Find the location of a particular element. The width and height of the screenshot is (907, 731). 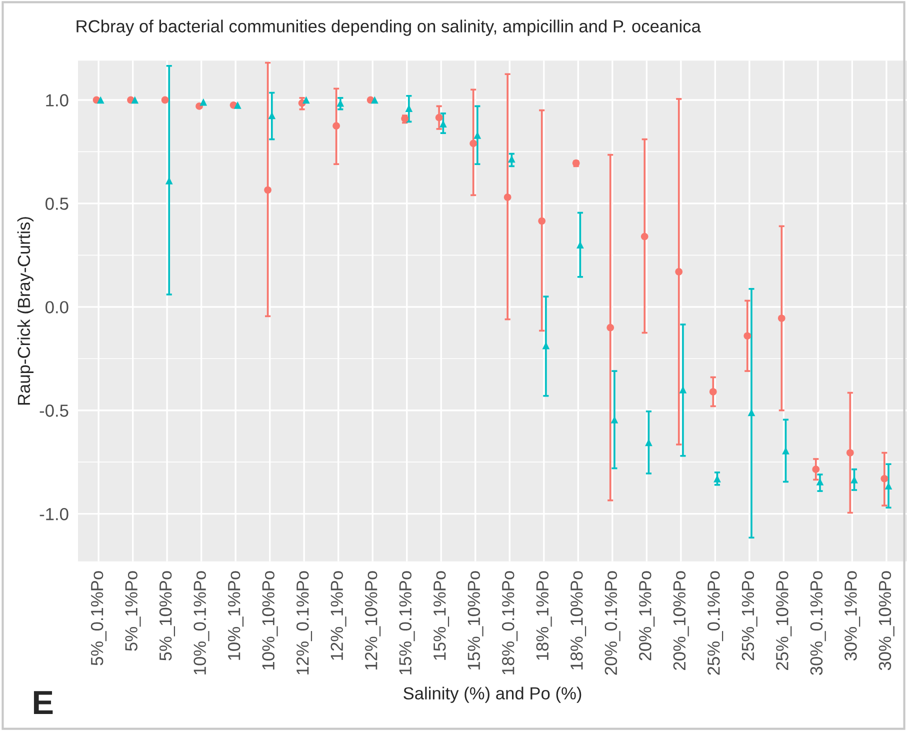

x-tick-label: 5%_10%Po is located at coordinates (167, 615).